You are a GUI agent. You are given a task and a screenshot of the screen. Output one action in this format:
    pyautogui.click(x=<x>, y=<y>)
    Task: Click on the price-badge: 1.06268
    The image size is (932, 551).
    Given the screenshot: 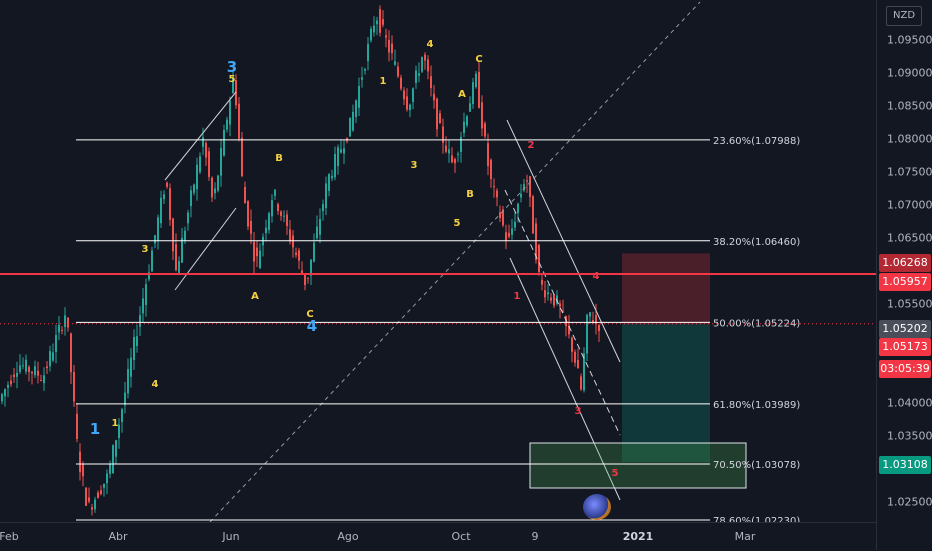 What is the action you would take?
    pyautogui.click(x=905, y=263)
    